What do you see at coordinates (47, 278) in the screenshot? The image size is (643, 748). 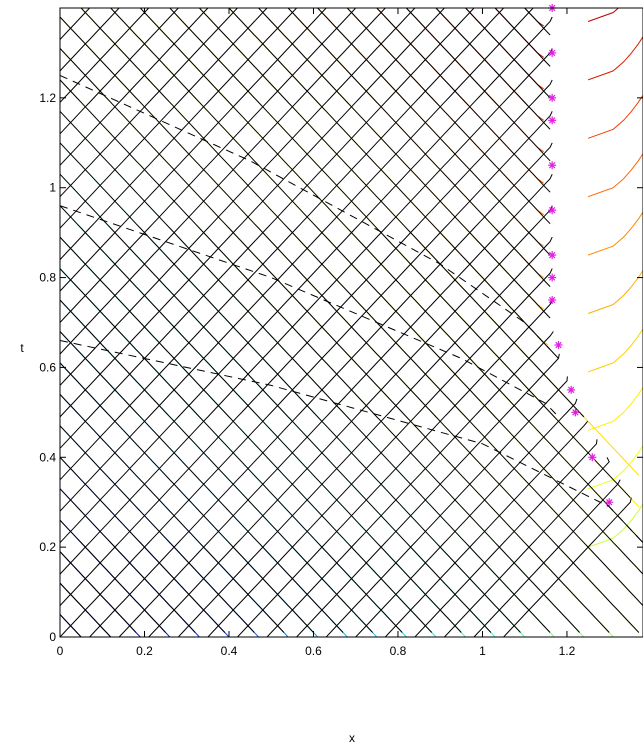 I see `y-tick-label: 0.8` at bounding box center [47, 278].